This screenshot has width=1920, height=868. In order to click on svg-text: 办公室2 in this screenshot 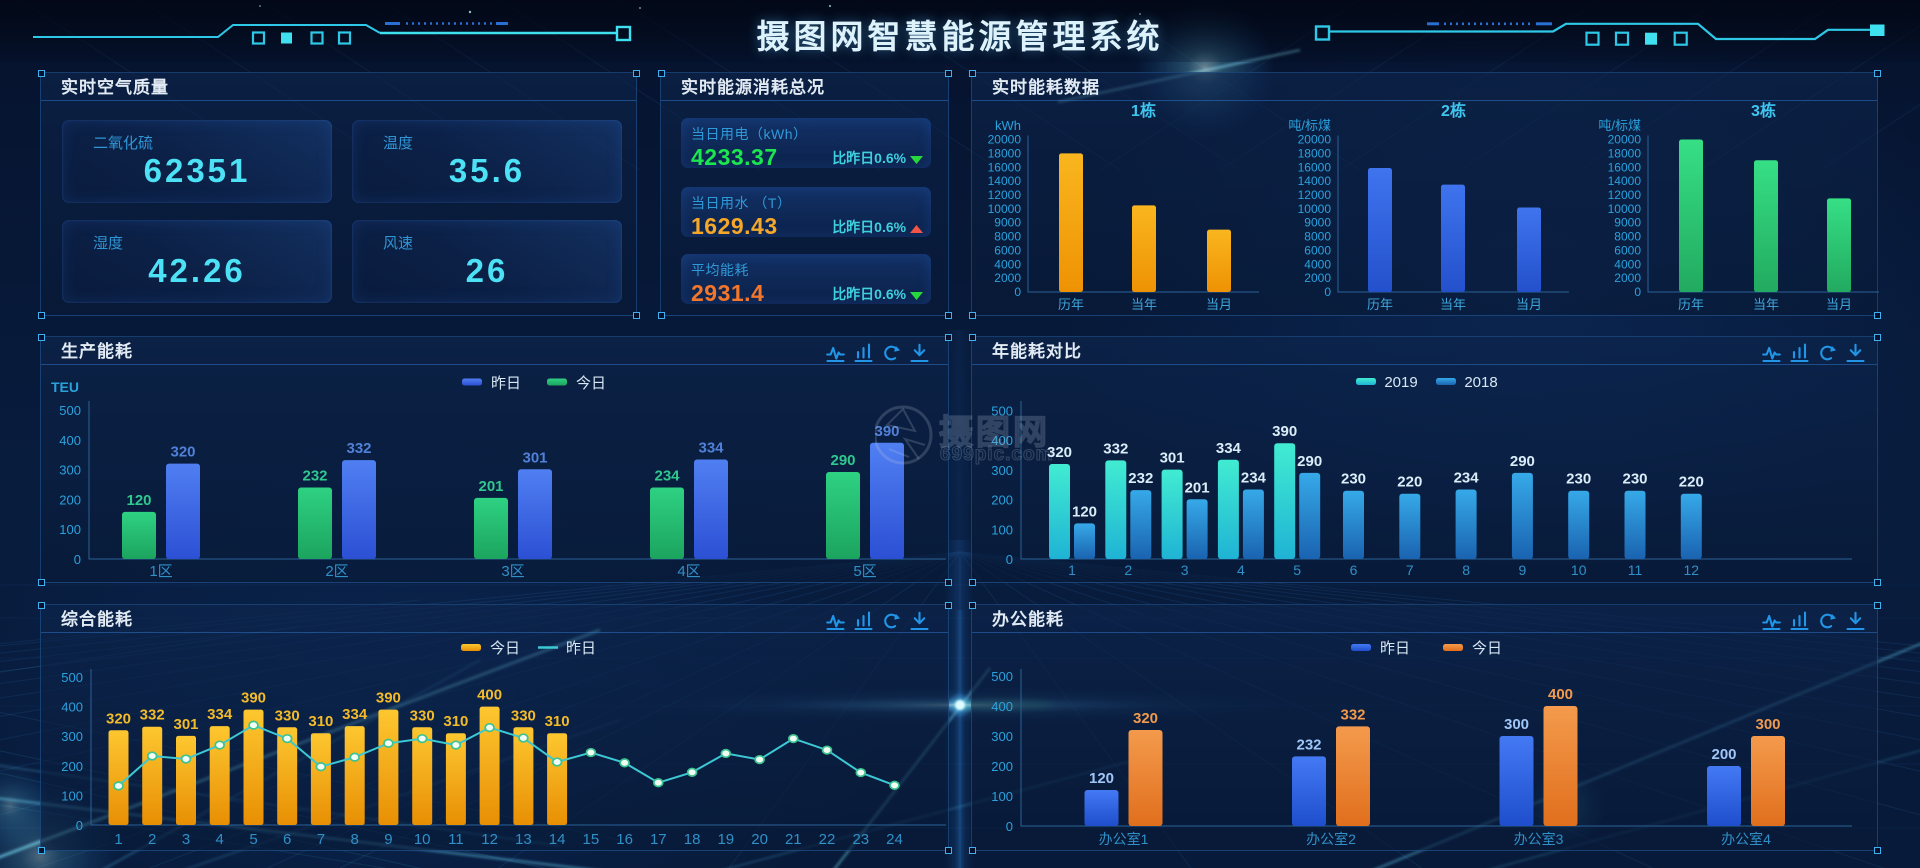, I will do `click(1331, 839)`.